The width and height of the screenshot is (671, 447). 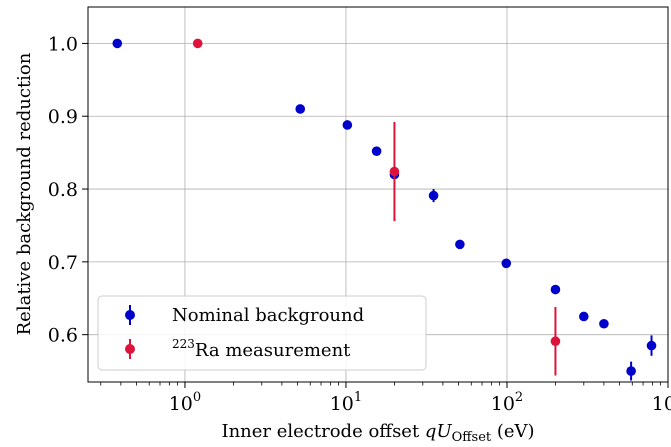 I want to click on x-tick-label: 103, so click(x=661, y=402).